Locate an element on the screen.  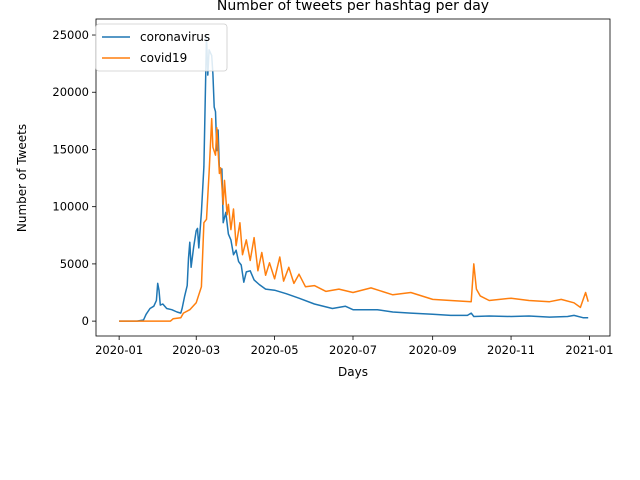
x-tick-label: 2020-01 is located at coordinates (119, 350).